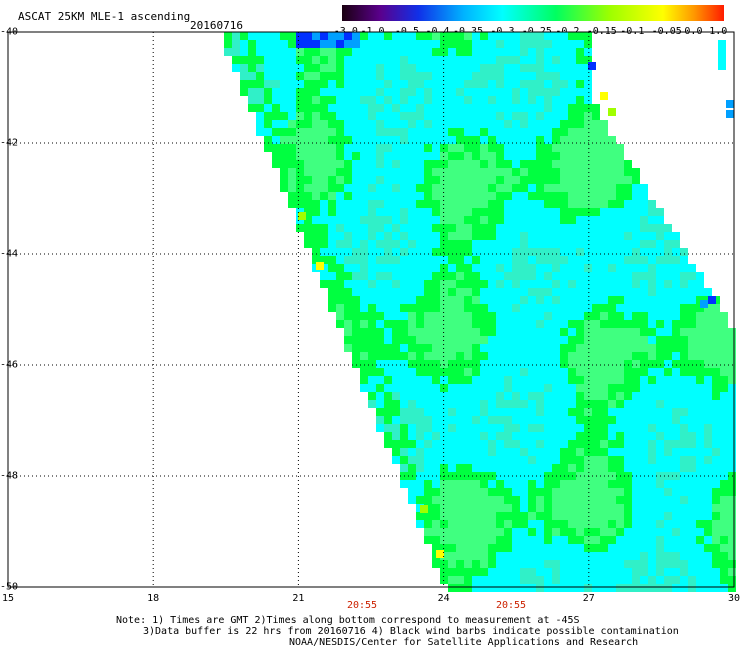 The image size is (740, 650). I want to click on color-scale-bar, so click(533, 13).